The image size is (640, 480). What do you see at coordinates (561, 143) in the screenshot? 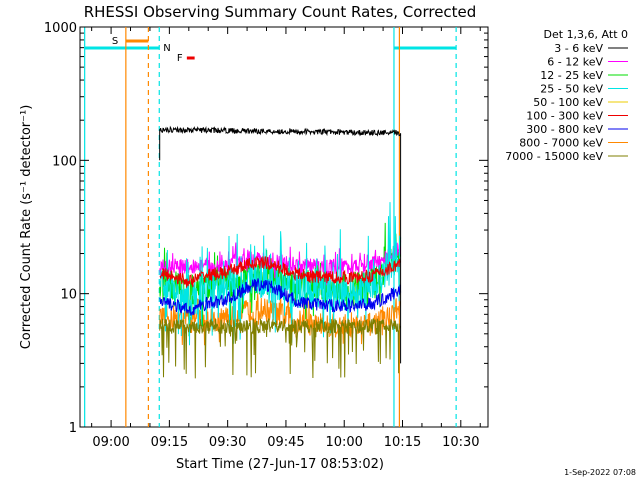
I see `legend-entry-label: 800 - 7000 keV` at bounding box center [561, 143].